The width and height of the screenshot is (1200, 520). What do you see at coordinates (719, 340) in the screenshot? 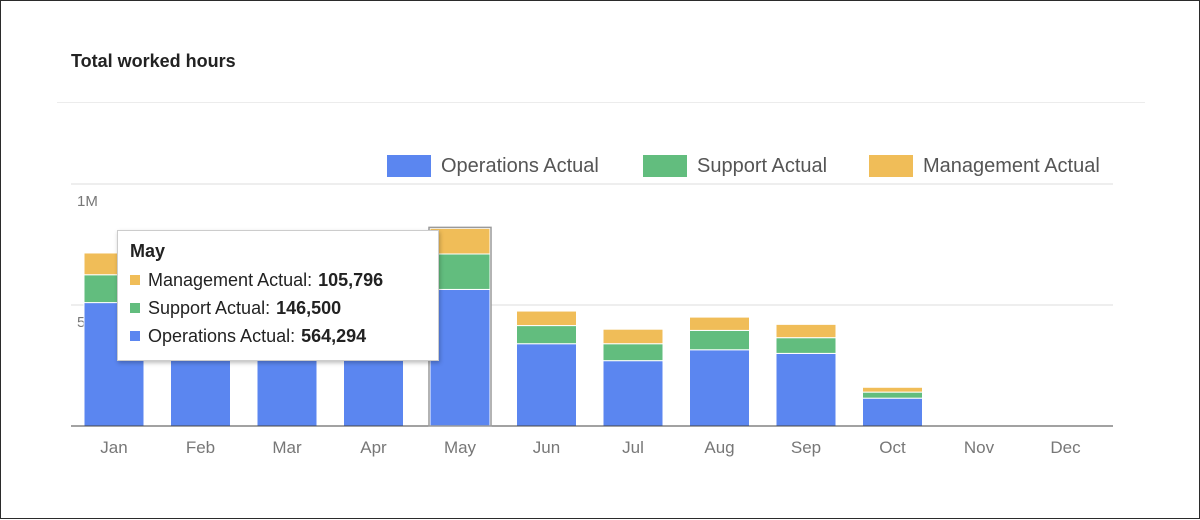
I see `bar-aug-support` at bounding box center [719, 340].